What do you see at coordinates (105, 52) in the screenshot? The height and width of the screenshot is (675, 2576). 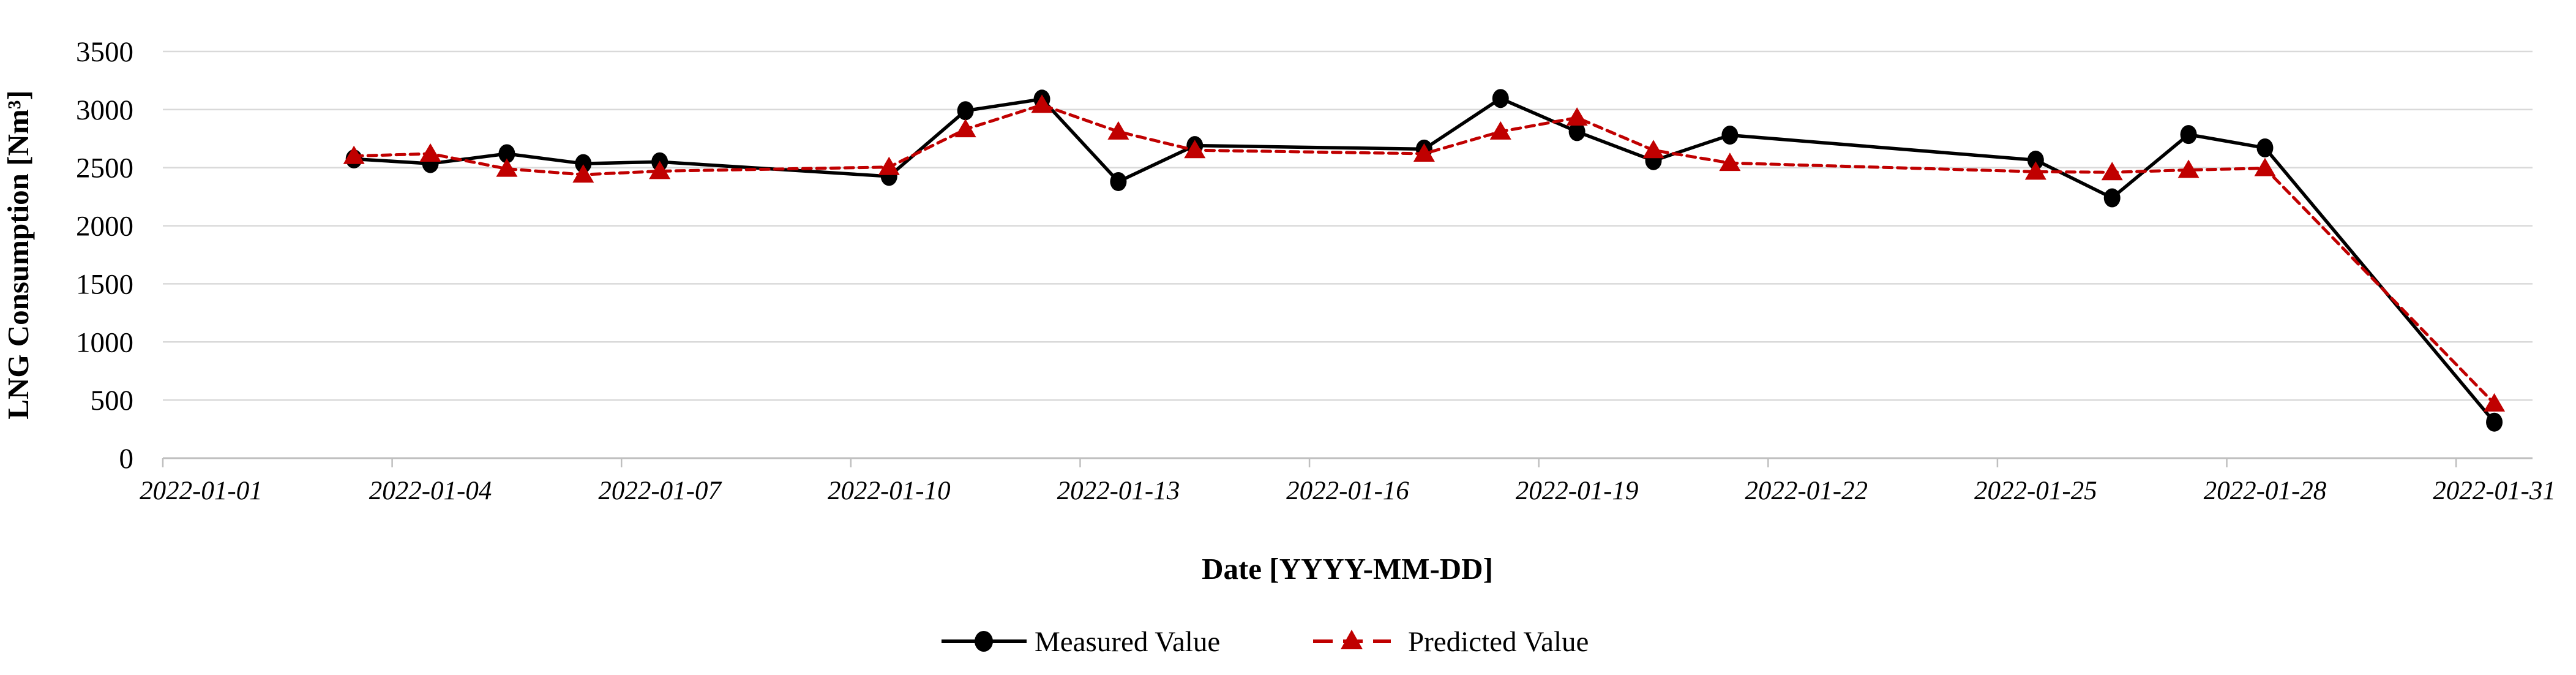 I see `y-tick-label: 3500` at bounding box center [105, 52].